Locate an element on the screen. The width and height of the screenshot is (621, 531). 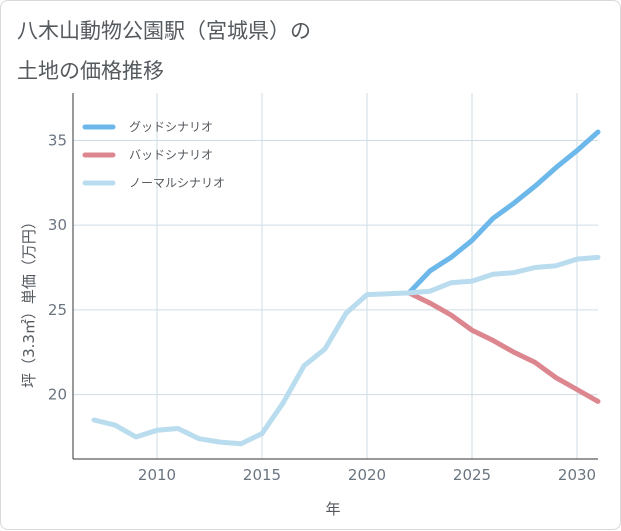
x-tick-label-2020: 2020 is located at coordinates (367, 475).